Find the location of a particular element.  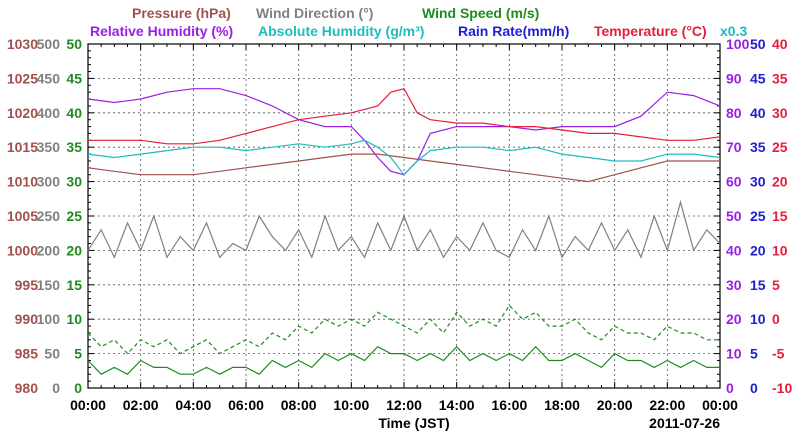

y-tick-label-pressure: 985 is located at coordinates (27, 354).